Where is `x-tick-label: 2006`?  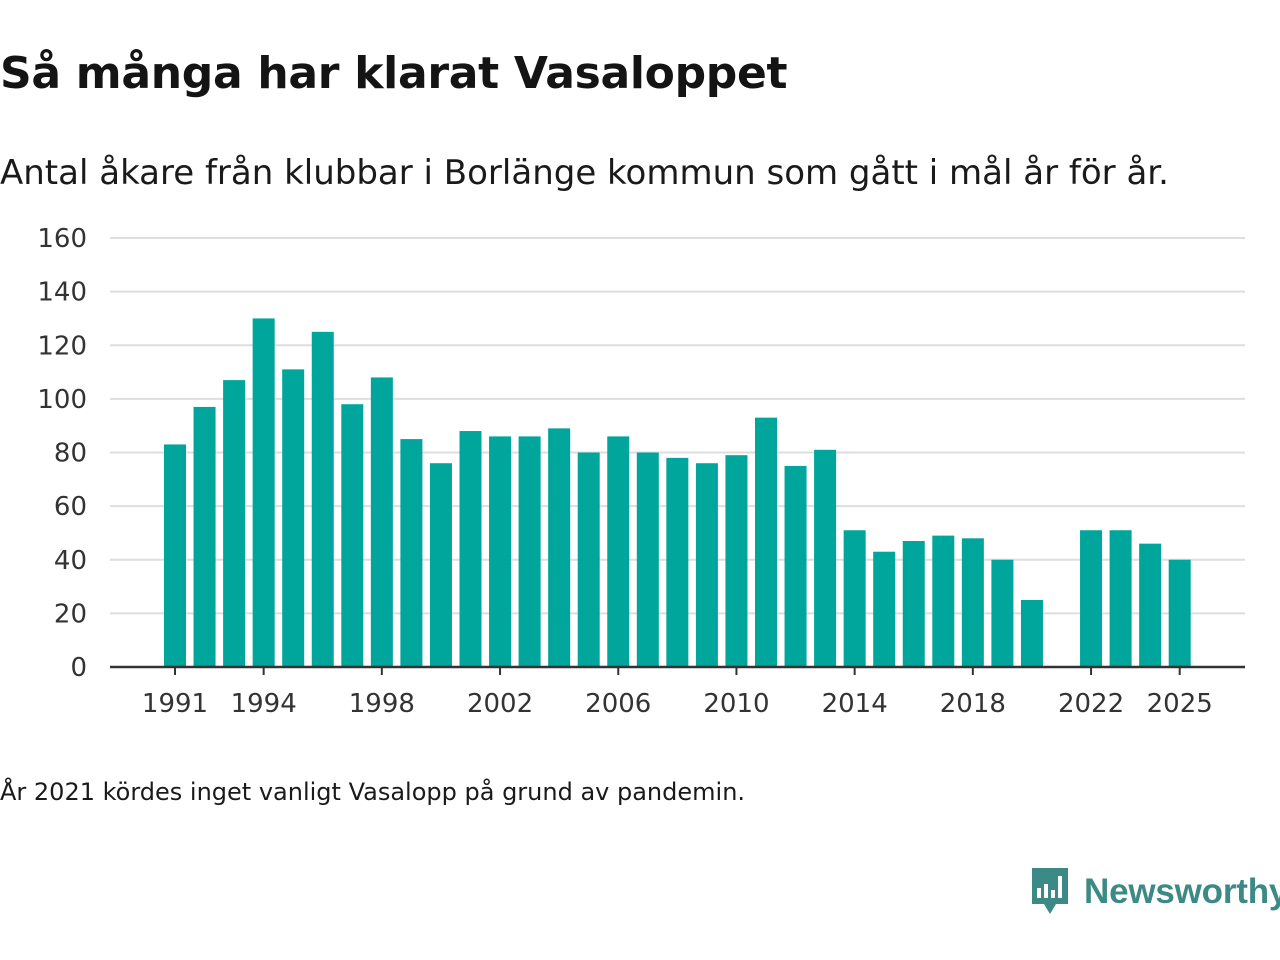 x-tick-label: 2006 is located at coordinates (618, 704).